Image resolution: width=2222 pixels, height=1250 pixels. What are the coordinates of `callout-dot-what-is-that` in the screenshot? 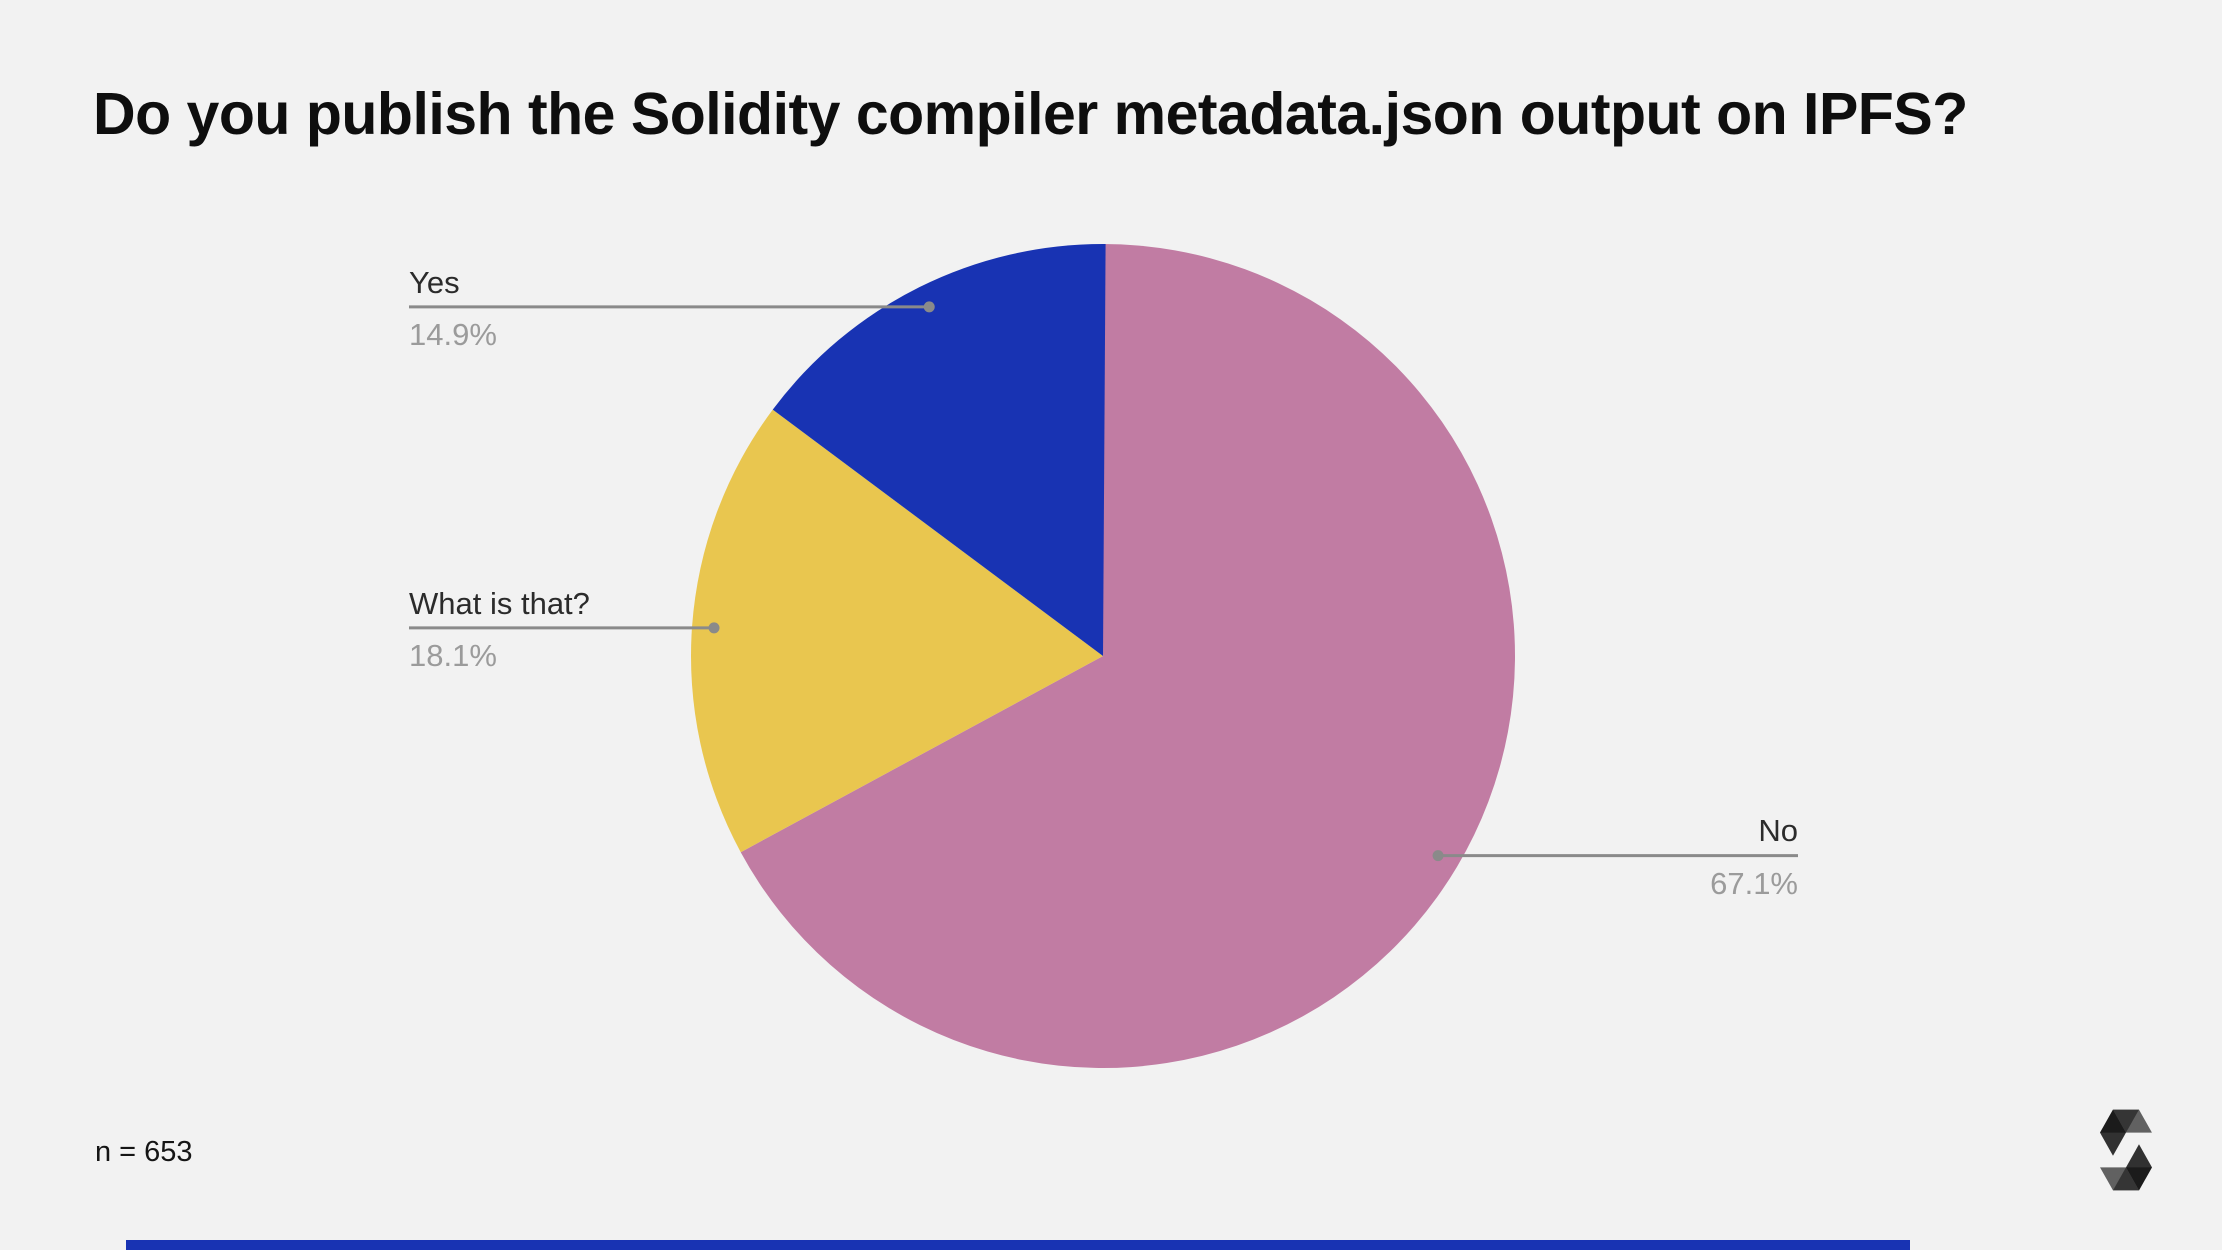 It's located at (714, 628).